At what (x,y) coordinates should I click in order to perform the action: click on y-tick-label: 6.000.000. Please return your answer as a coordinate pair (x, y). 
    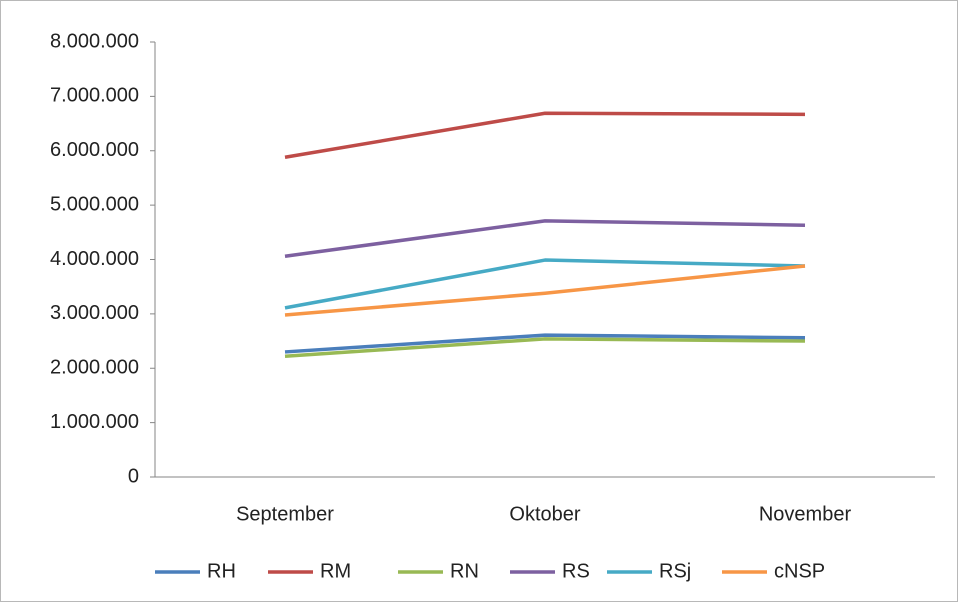
    Looking at the image, I should click on (94, 150).